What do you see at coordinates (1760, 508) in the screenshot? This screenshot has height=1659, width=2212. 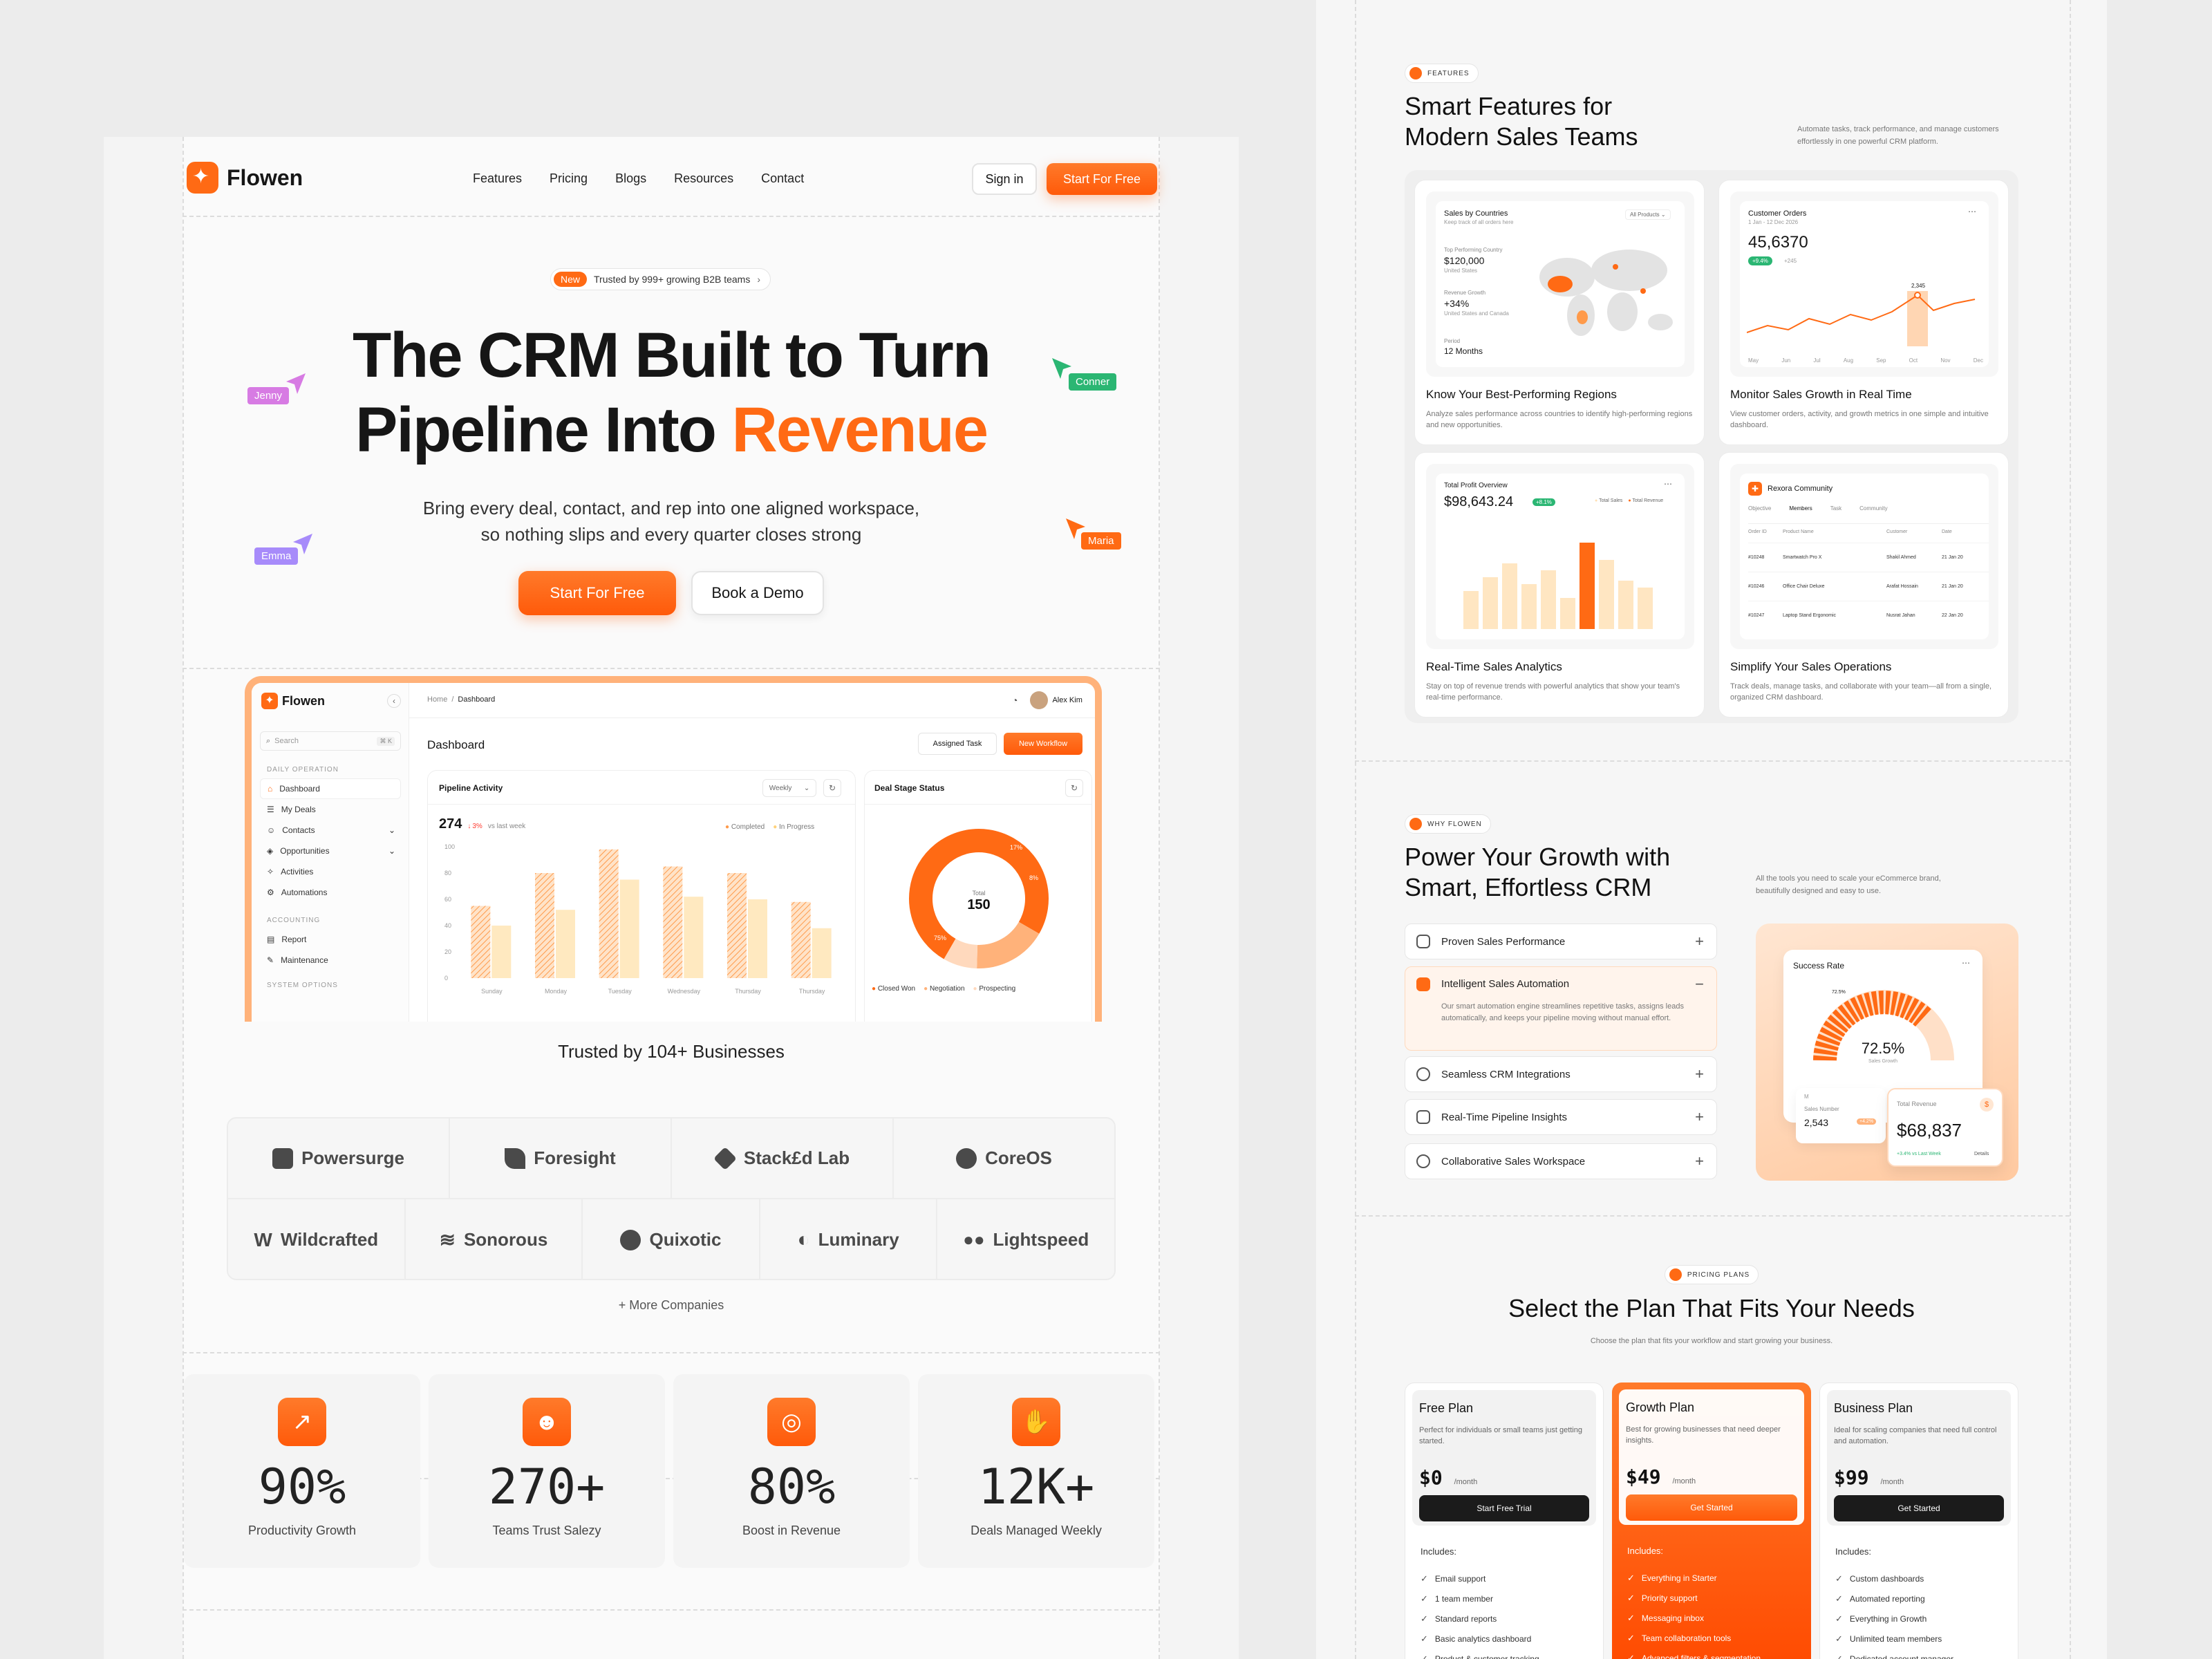 I see `tab-objective: Objective` at bounding box center [1760, 508].